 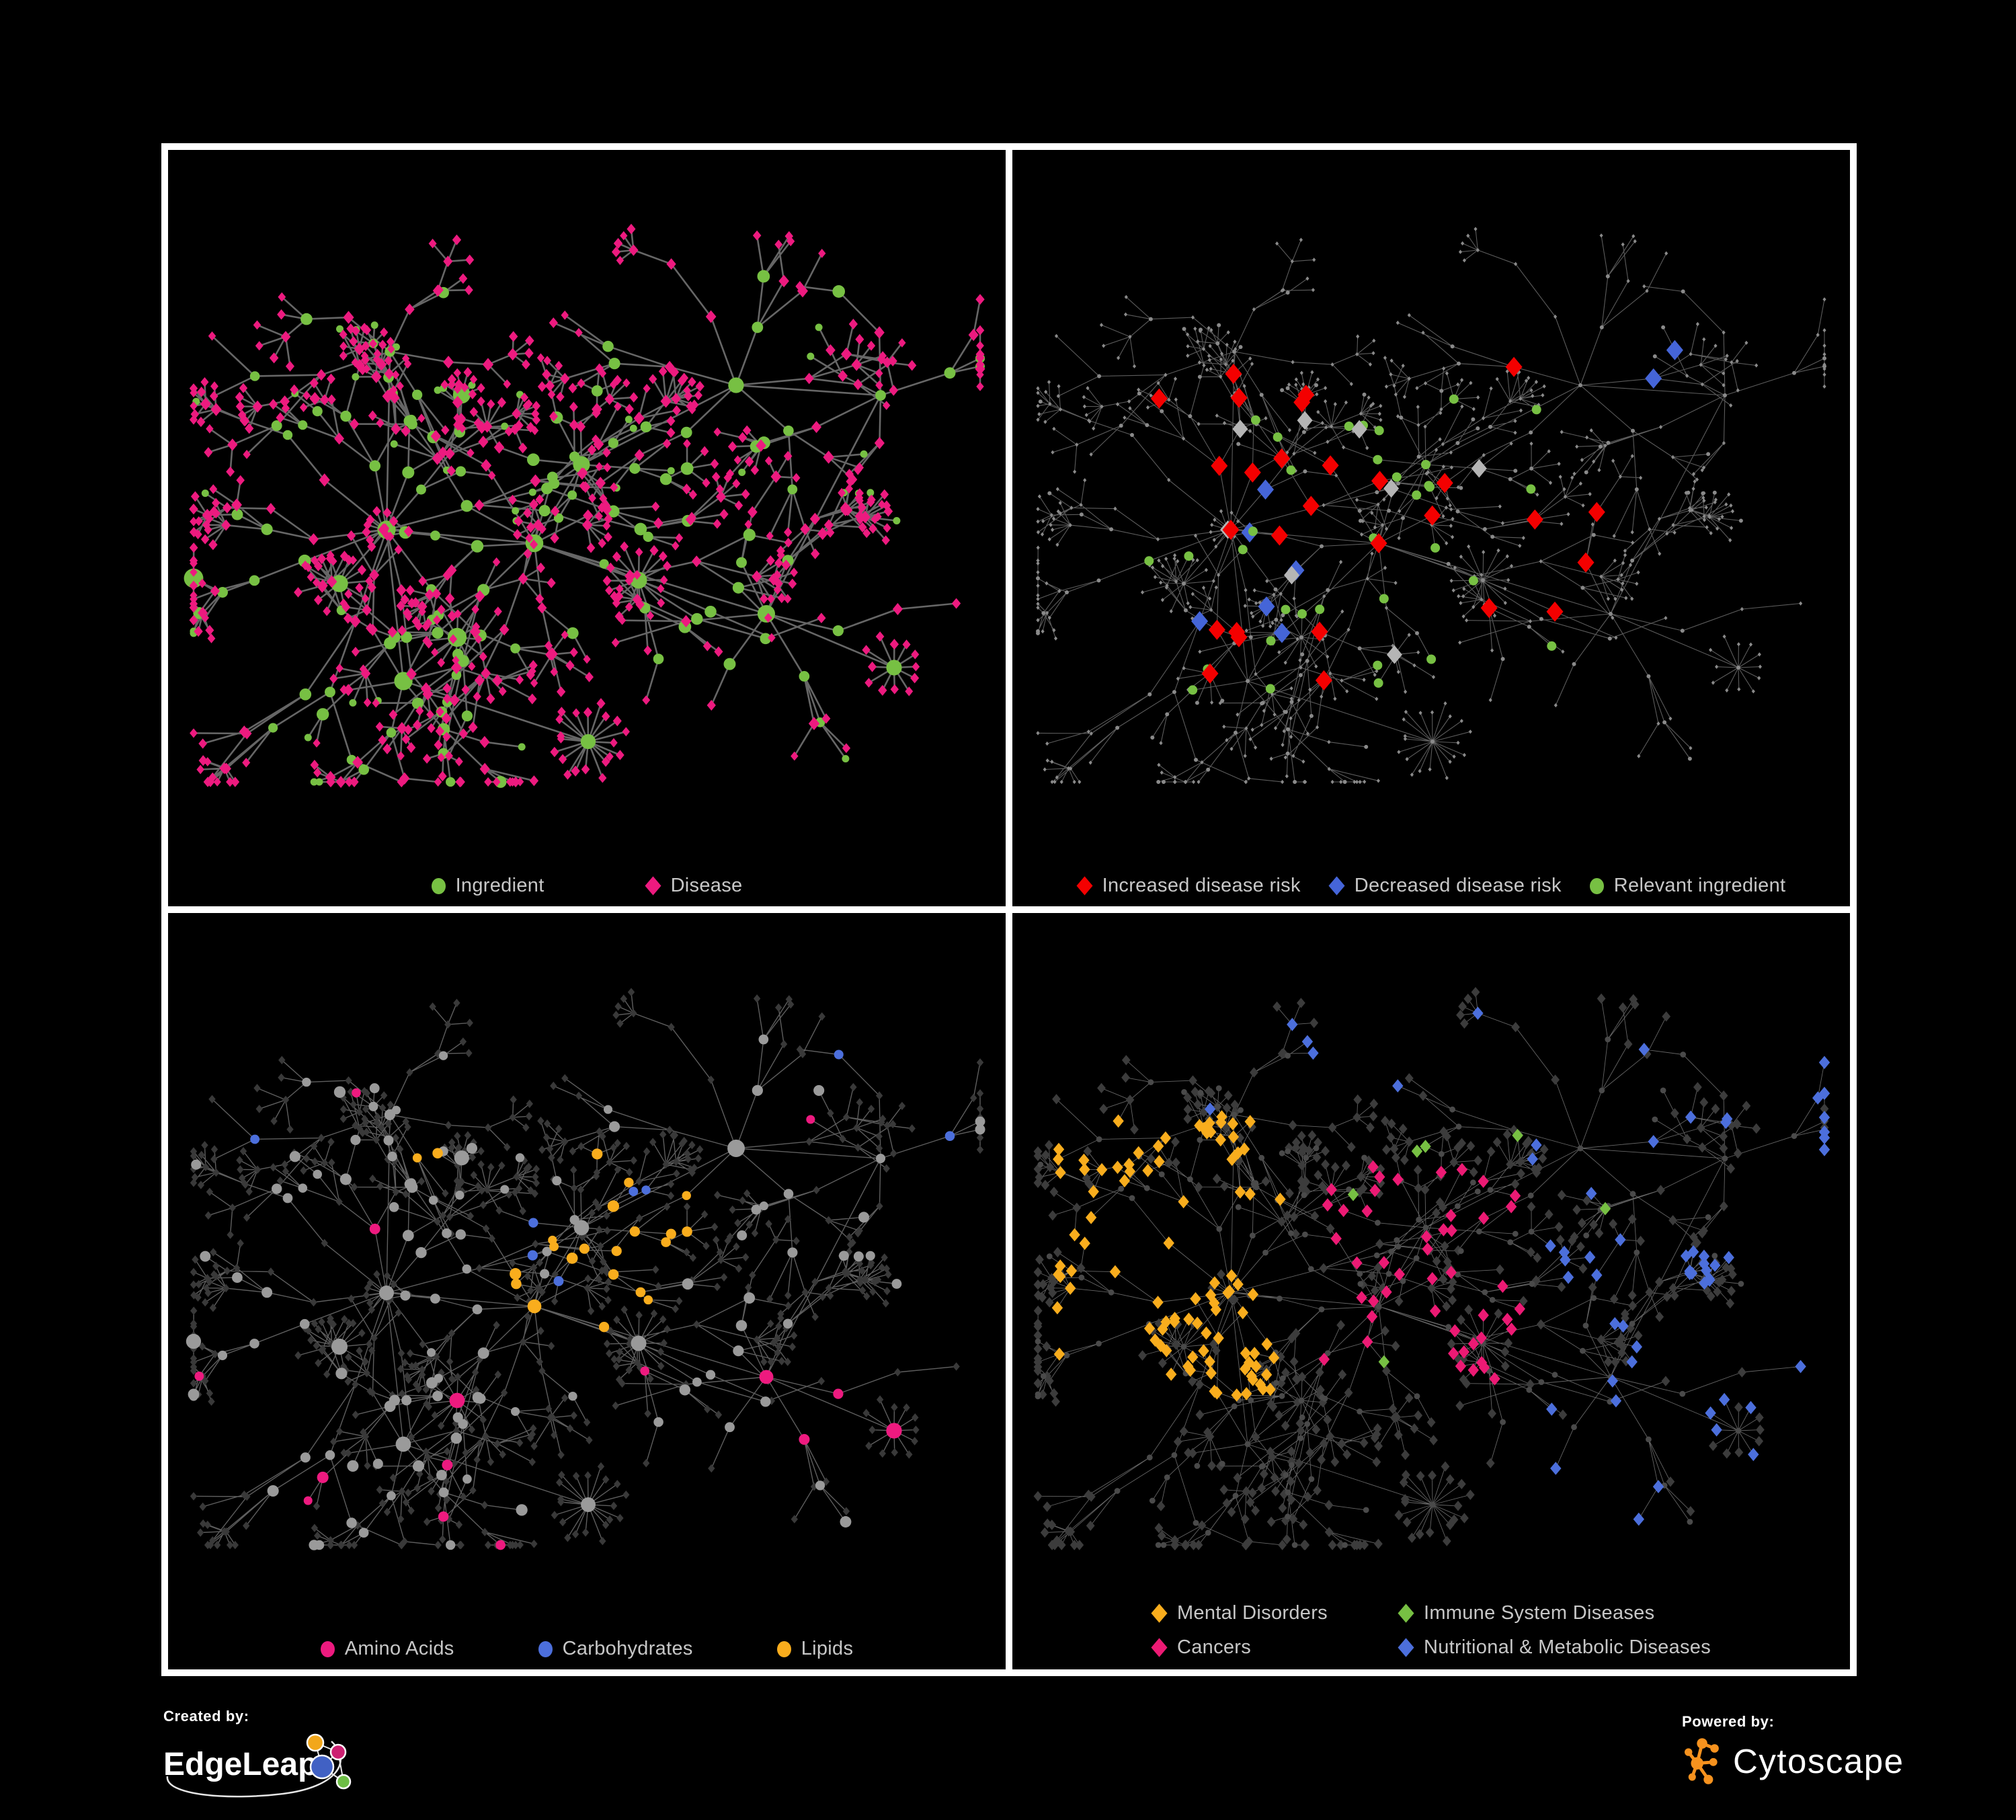 I want to click on legend-label: Decreased disease risk, so click(x=1458, y=885).